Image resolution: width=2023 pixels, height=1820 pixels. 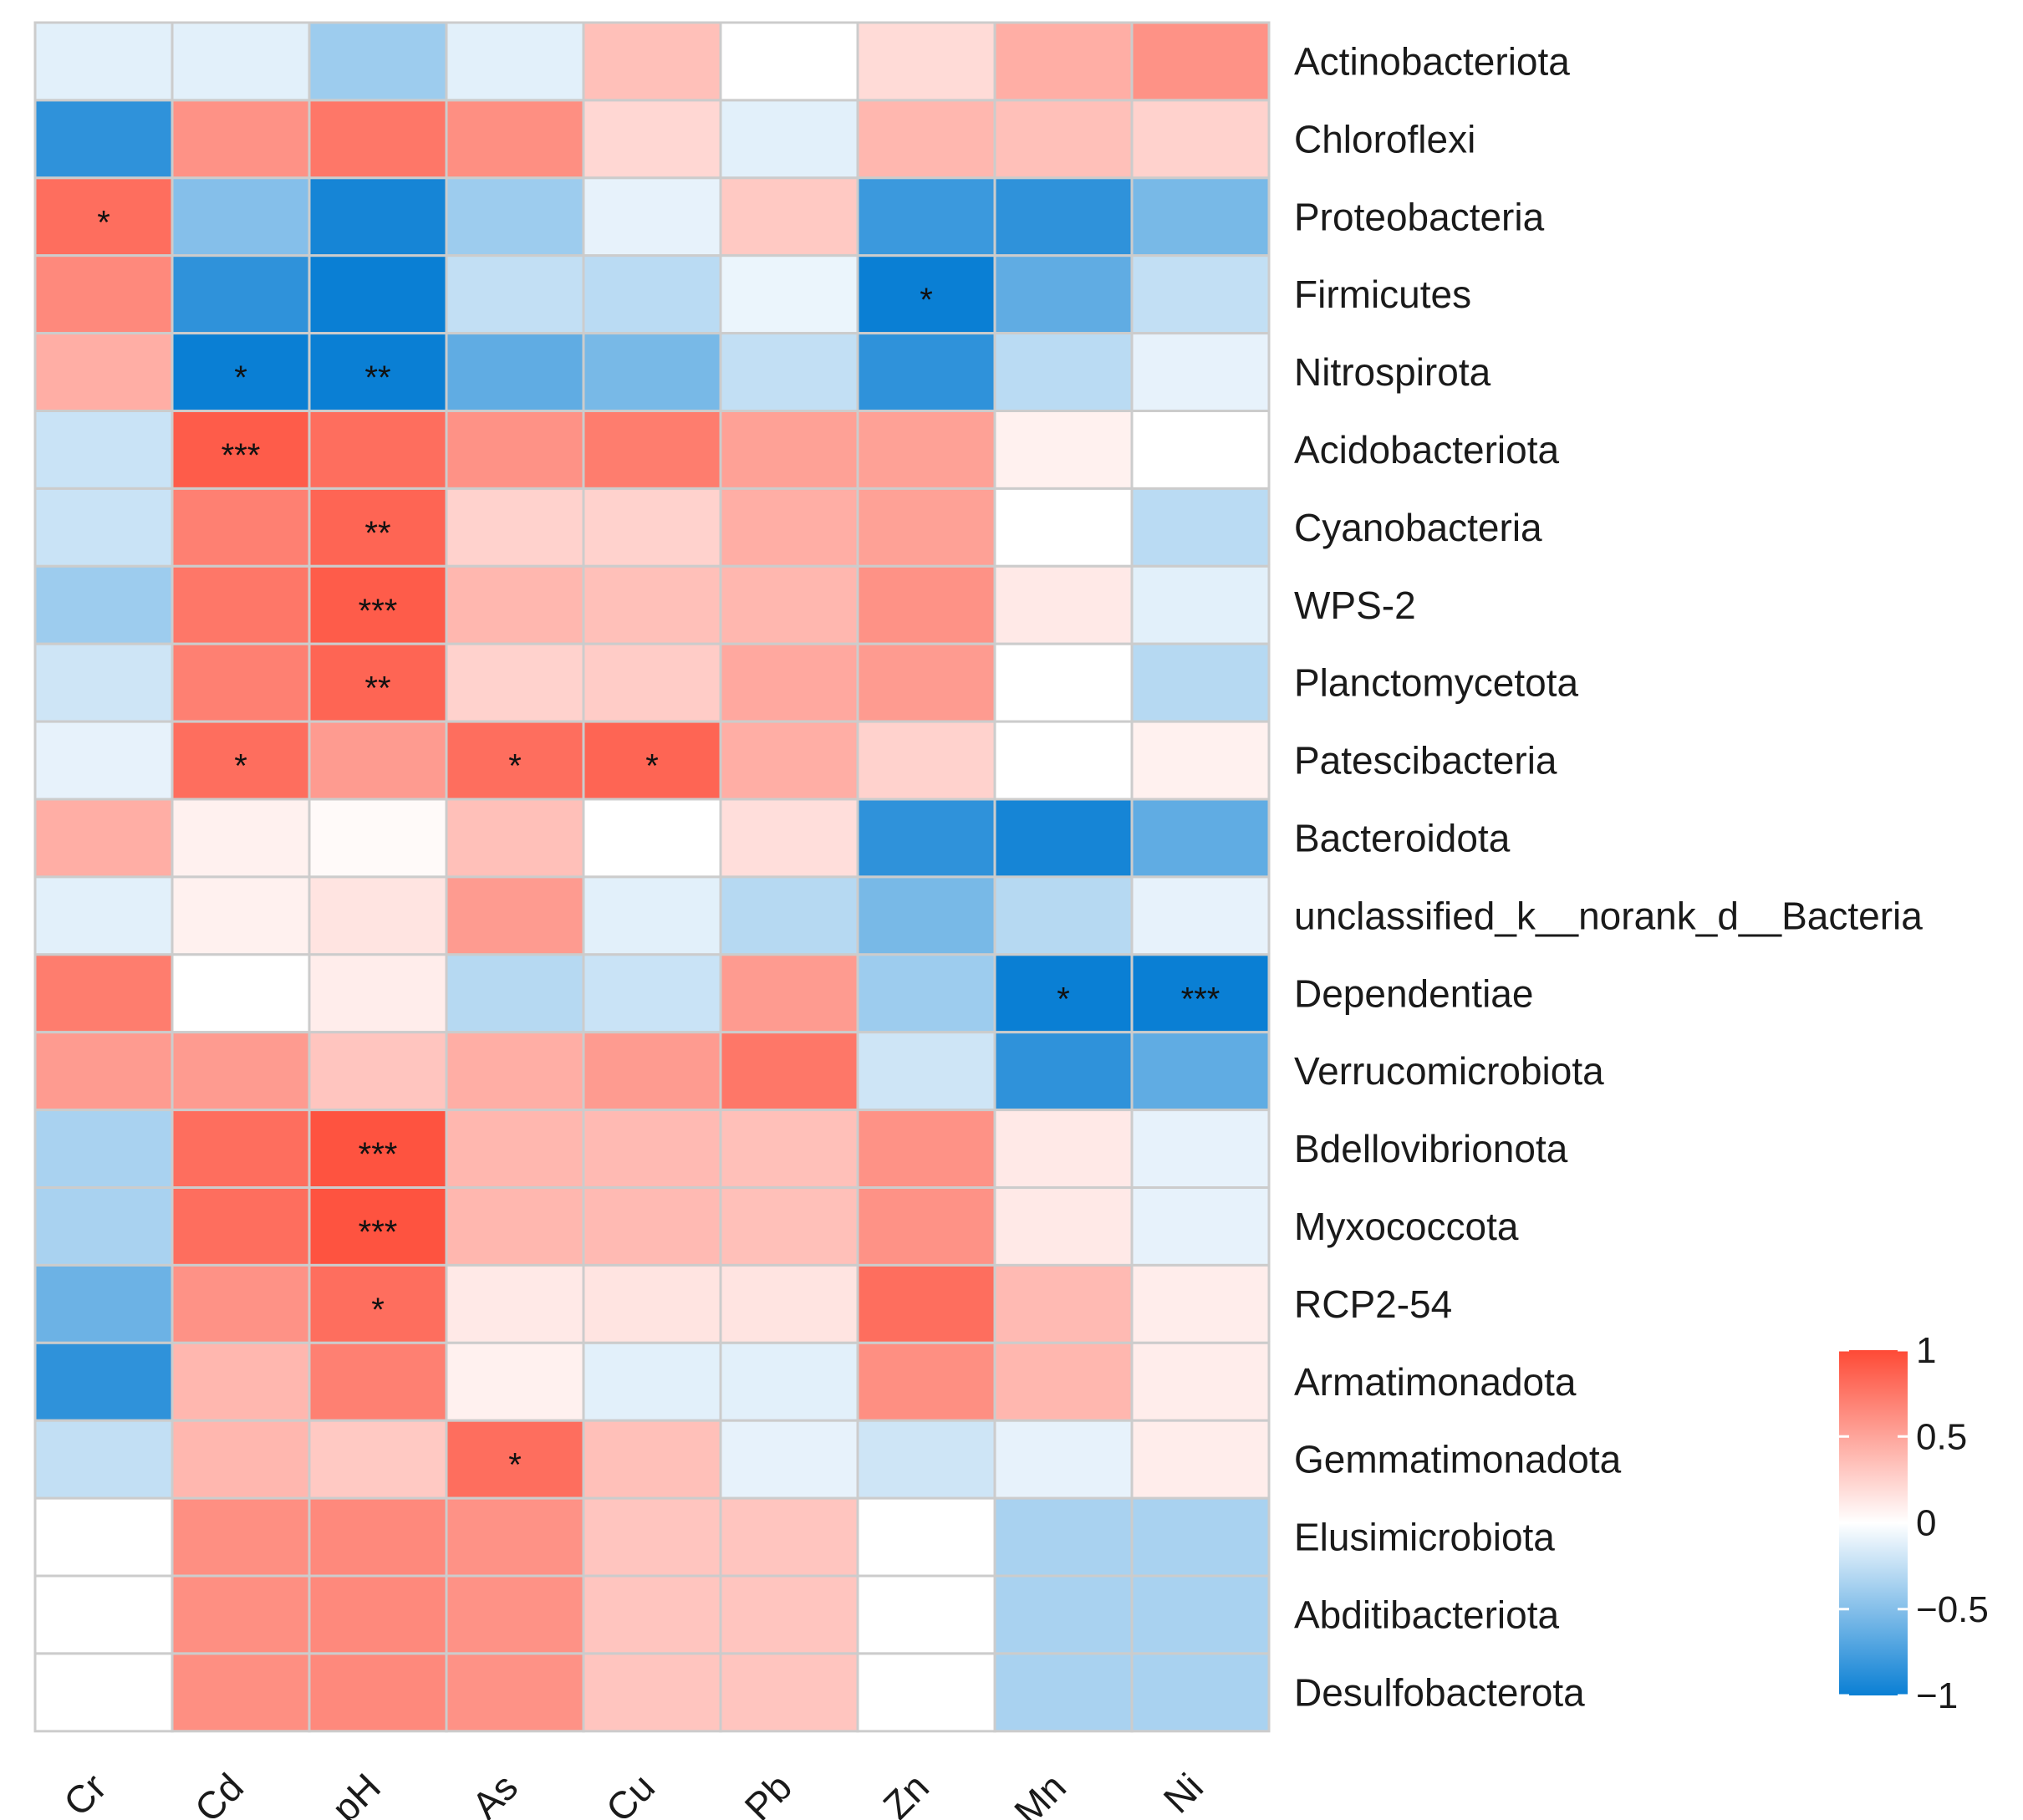 What do you see at coordinates (1040, 1792) in the screenshot?
I see `column-label: Mn` at bounding box center [1040, 1792].